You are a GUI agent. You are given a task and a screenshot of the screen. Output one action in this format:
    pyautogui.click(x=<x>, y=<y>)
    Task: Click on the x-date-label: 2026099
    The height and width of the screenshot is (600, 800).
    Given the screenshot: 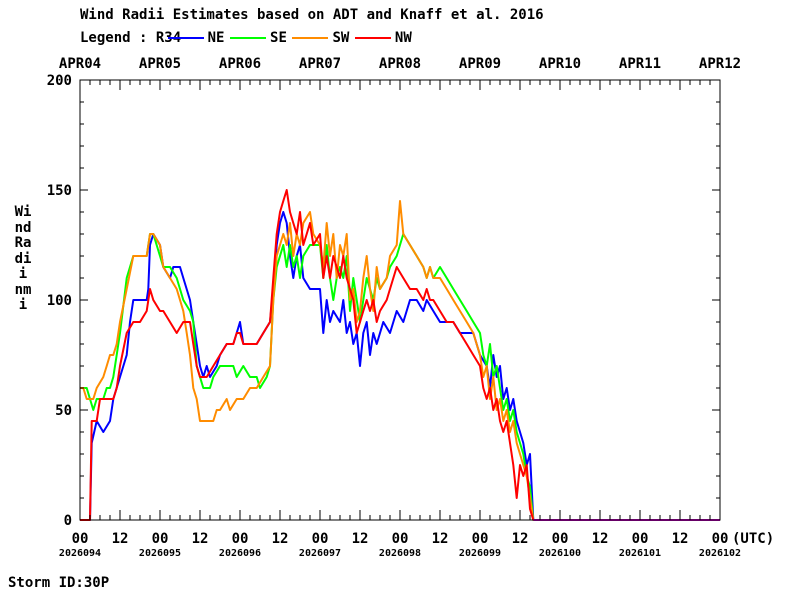 What is the action you would take?
    pyautogui.click(x=480, y=553)
    